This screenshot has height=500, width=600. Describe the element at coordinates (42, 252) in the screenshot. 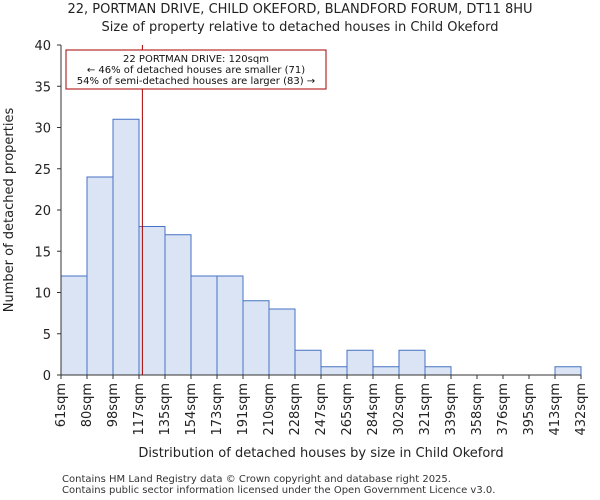

I see `y-tick-label: 15` at that location.